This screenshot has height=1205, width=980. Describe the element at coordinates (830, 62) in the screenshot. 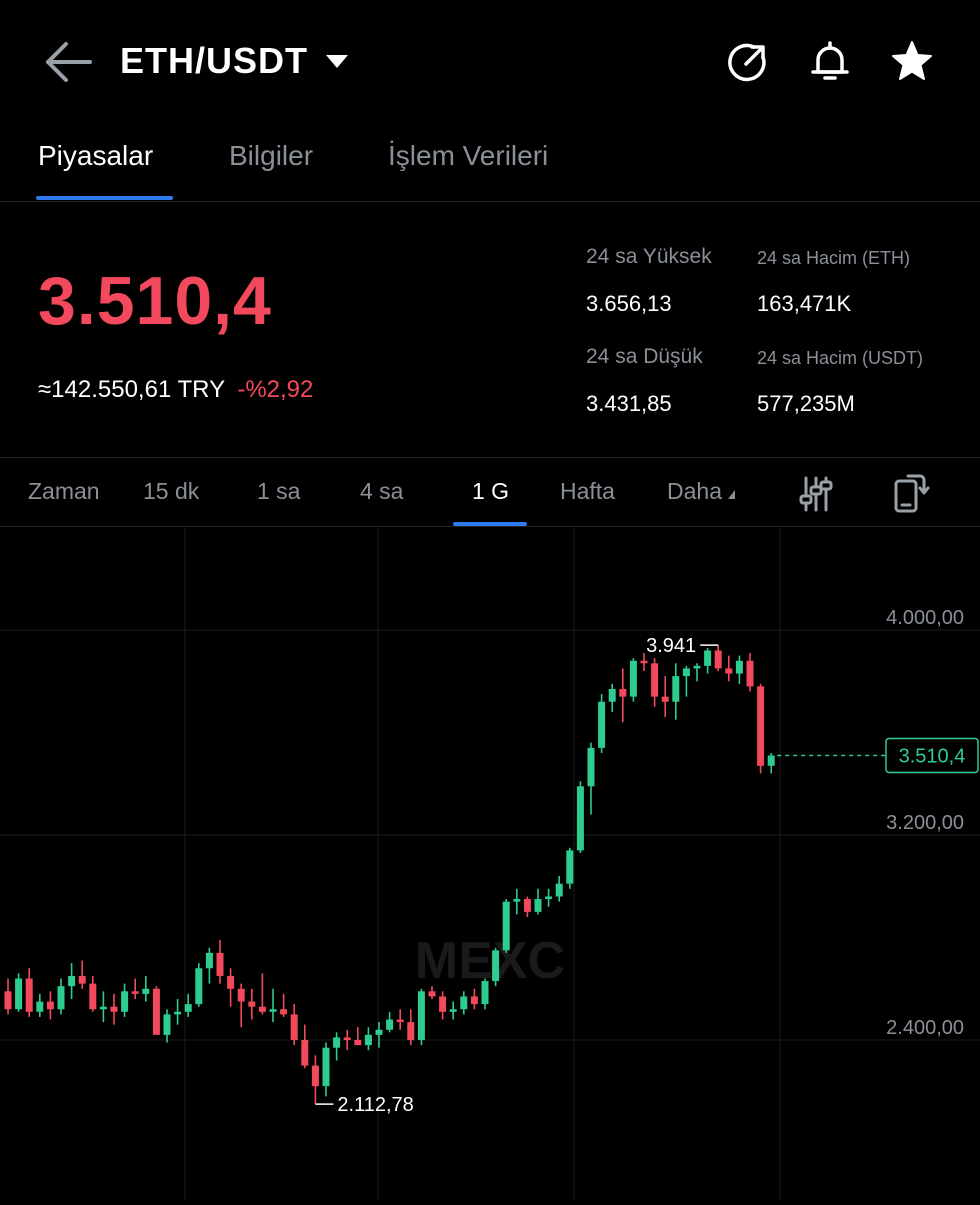

I see `bell-icon` at that location.